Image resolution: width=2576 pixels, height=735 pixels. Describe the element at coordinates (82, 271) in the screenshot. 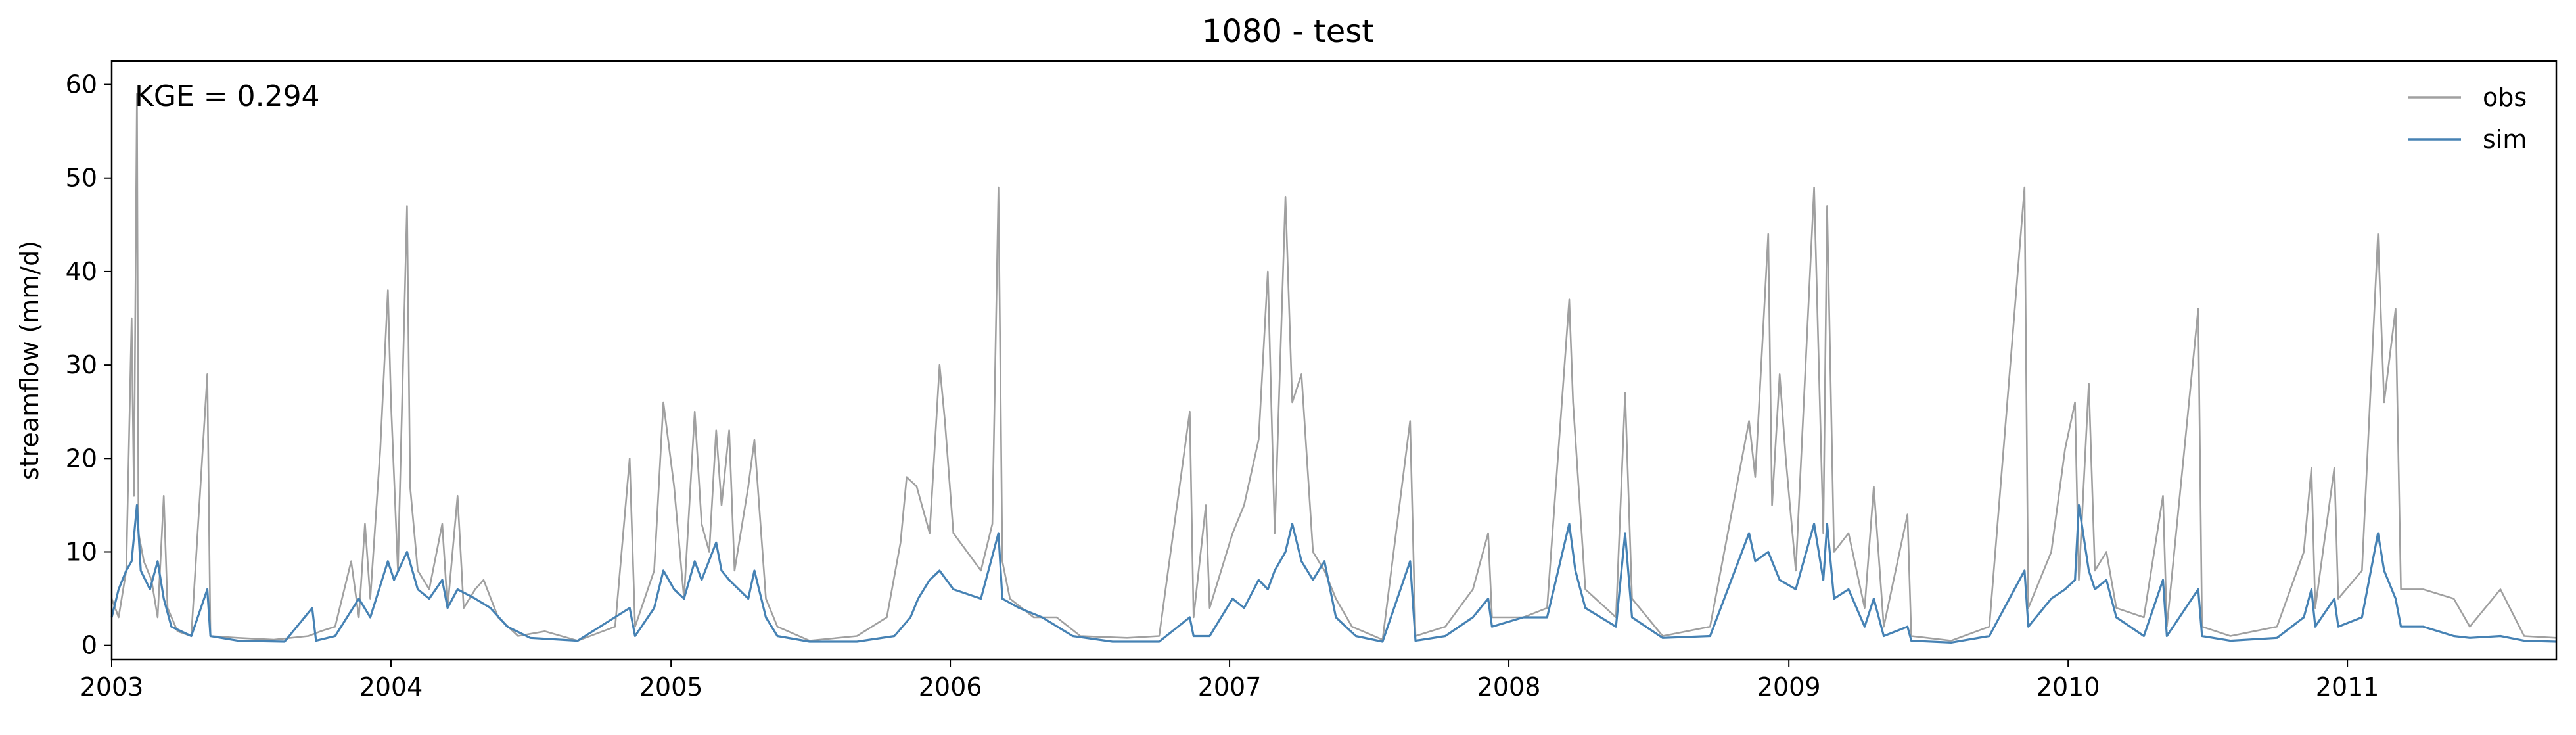

I see `y-tick-label: 40` at that location.